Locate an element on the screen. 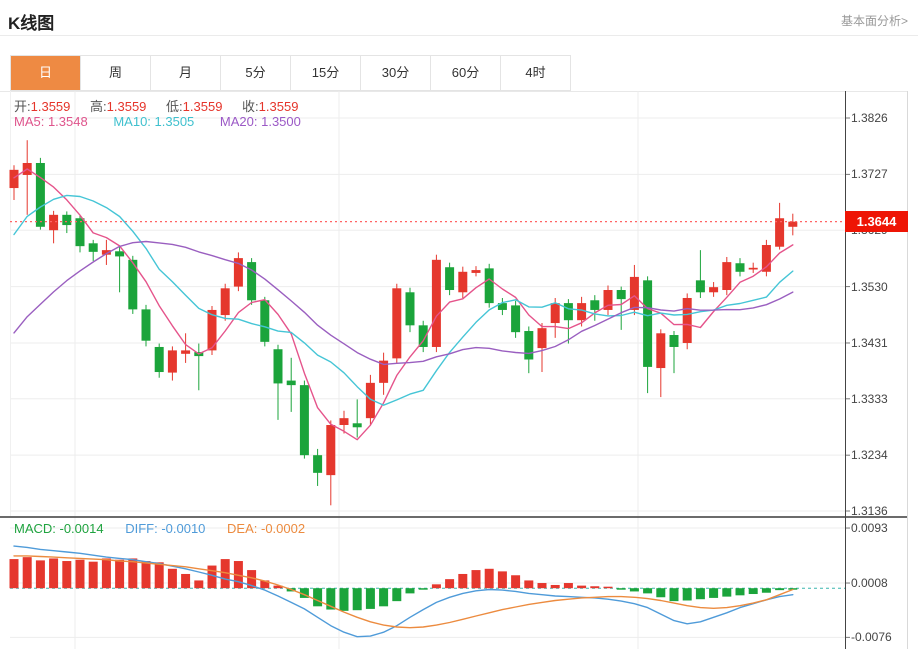  tab-15min: 15分 is located at coordinates (326, 73).